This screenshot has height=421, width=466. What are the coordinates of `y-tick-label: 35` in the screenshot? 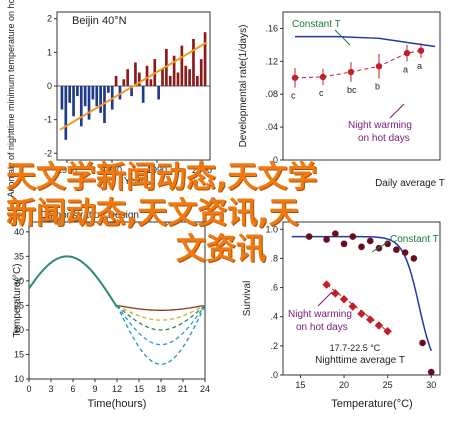 It's located at (19, 256).